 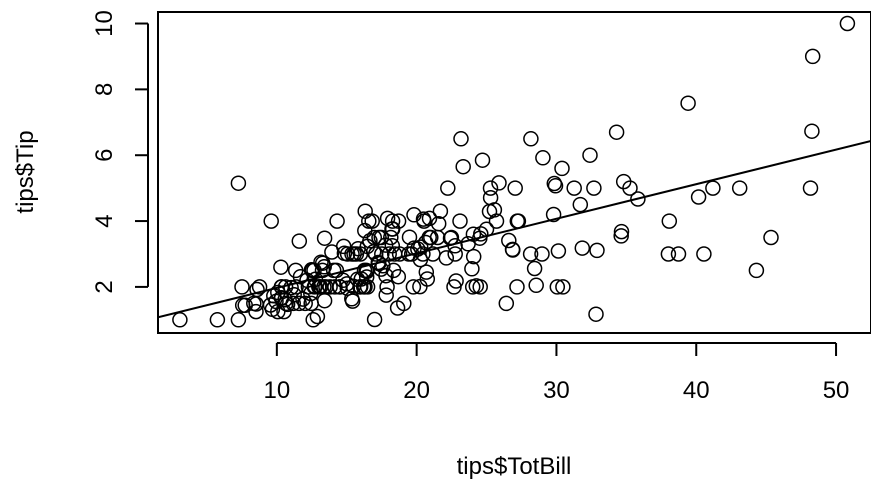 What do you see at coordinates (104, 89) in the screenshot?
I see `y-tick-label: 8` at bounding box center [104, 89].